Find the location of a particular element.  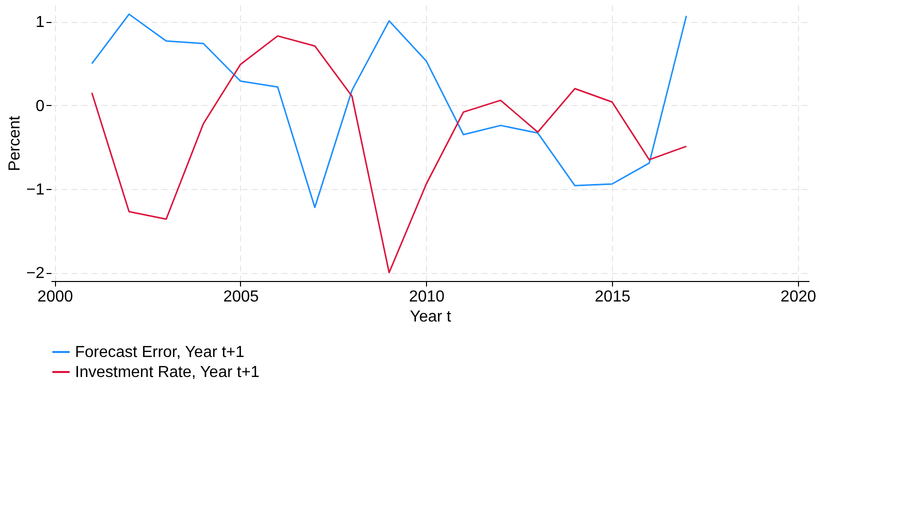

x-axis-title: Year t is located at coordinates (431, 317).